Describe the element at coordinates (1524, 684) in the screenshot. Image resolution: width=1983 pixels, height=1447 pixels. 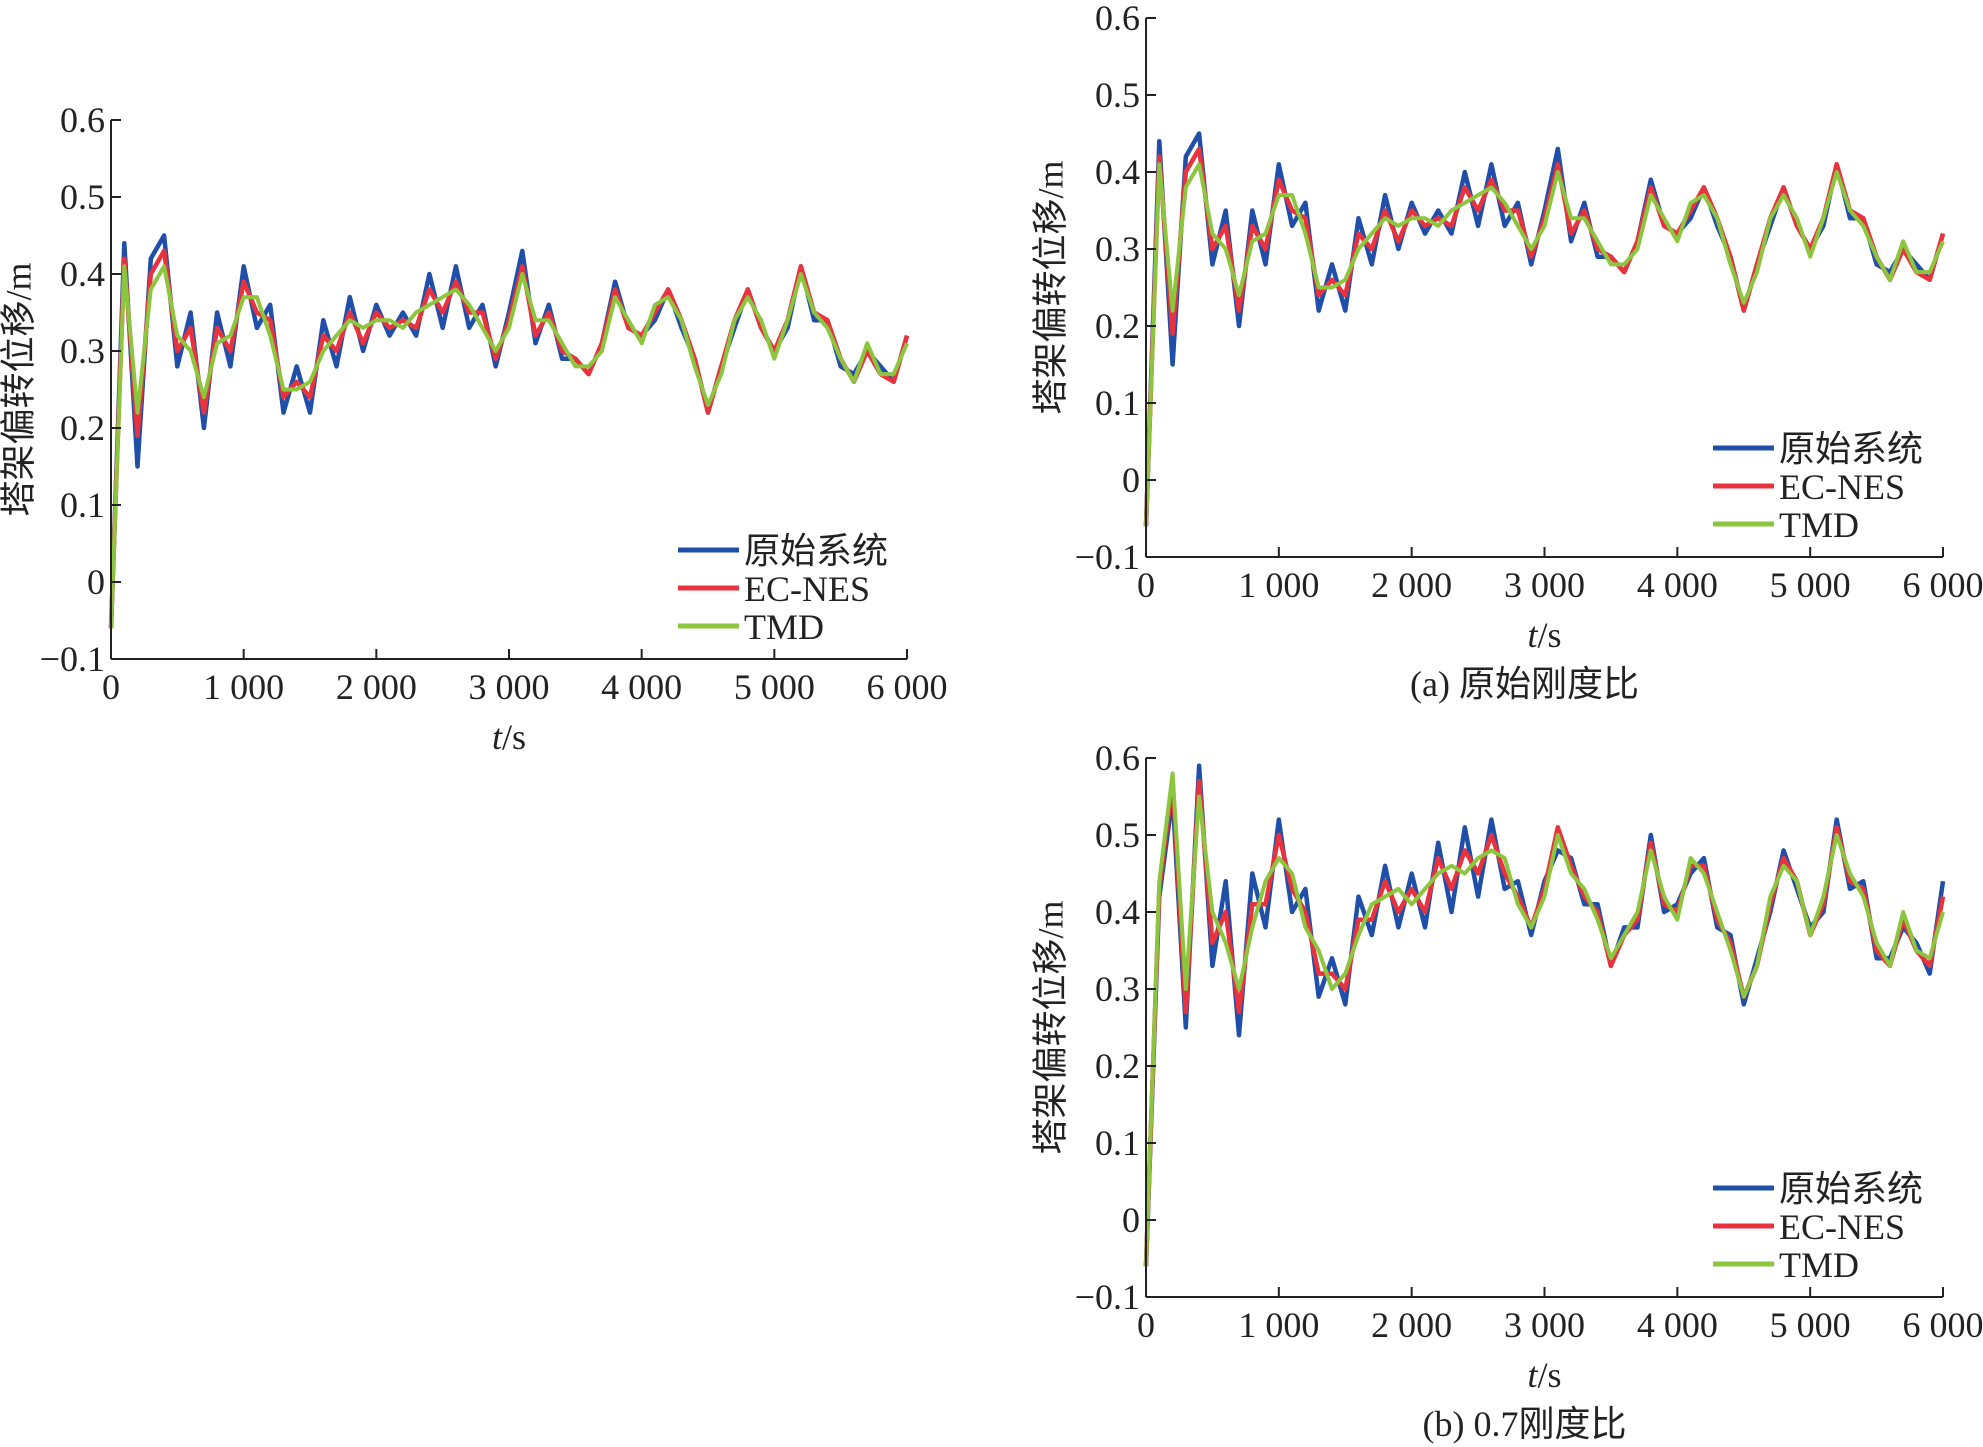
I see `subfigure-caption: (a) 原始刚度比` at that location.